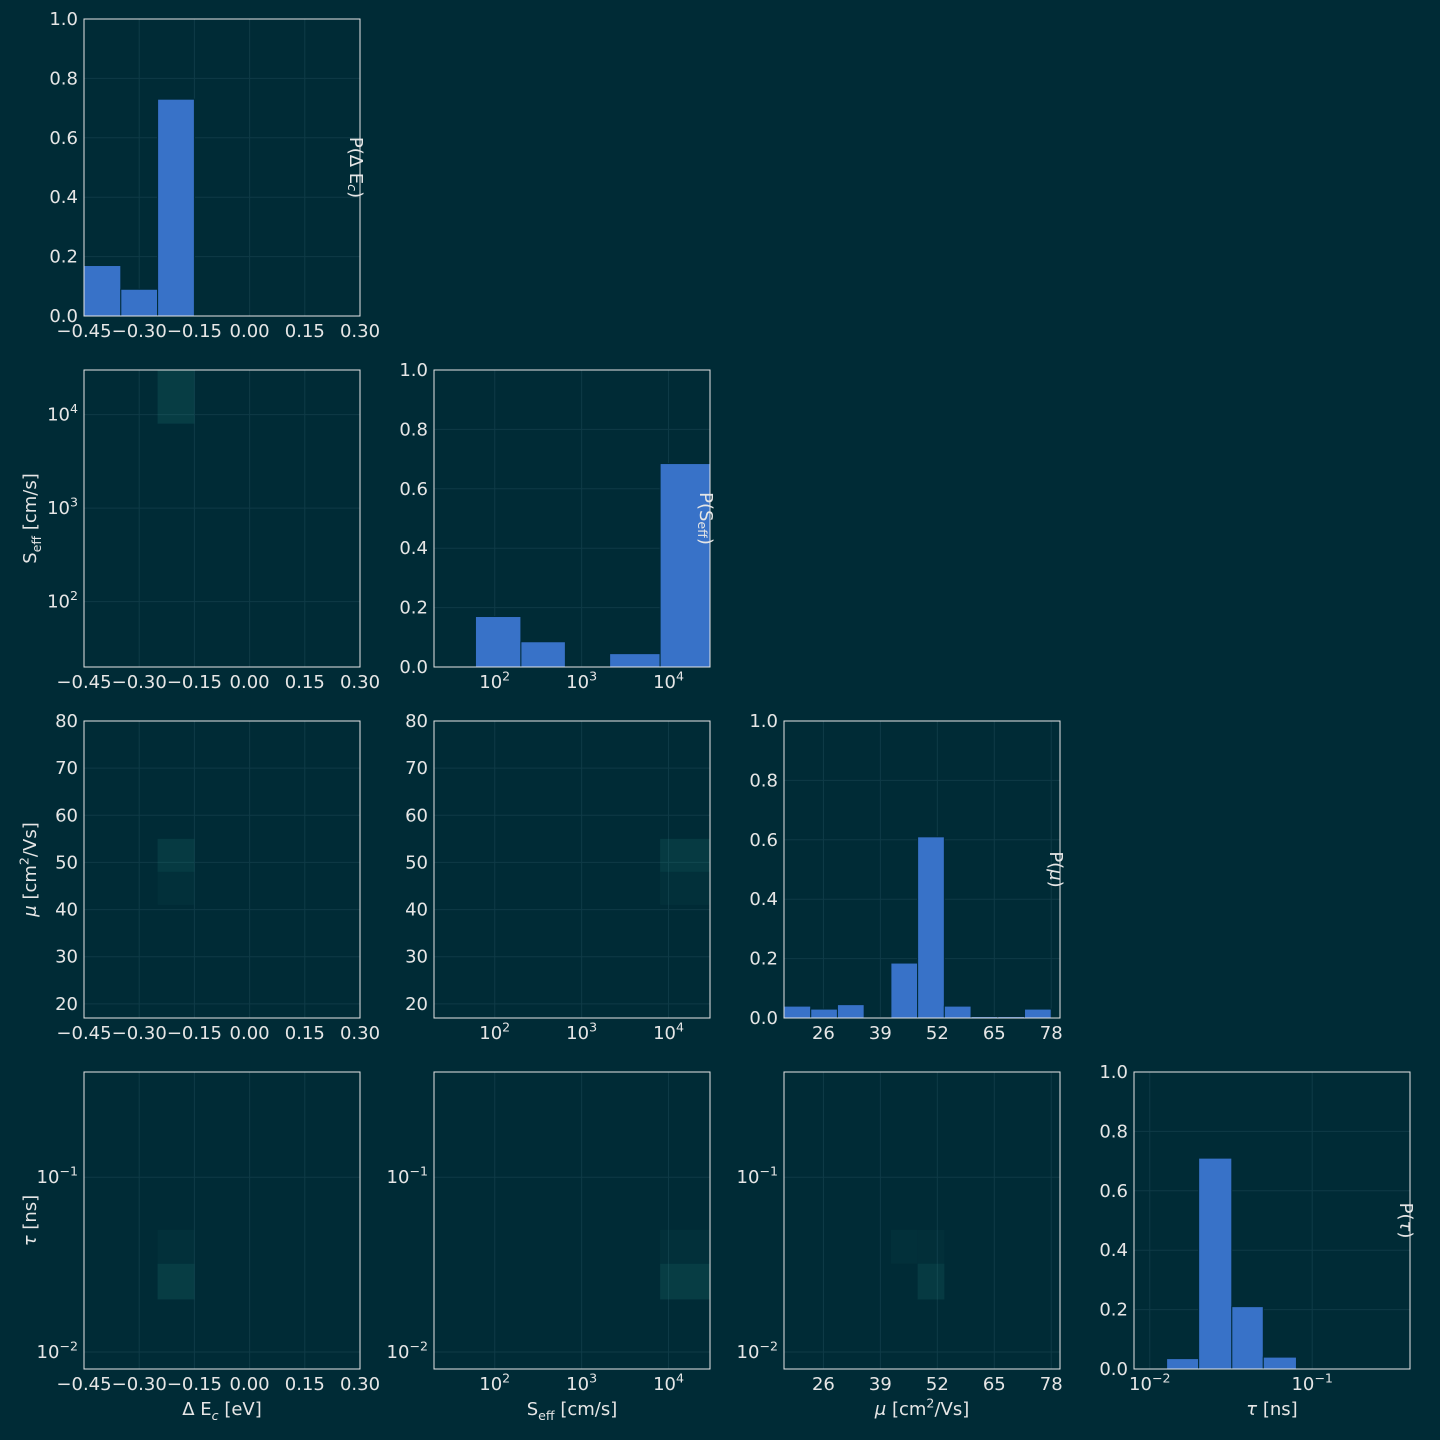 The image size is (1440, 1440). I want to click on joint-panel-tau-vs-Seff: 10² 10³ 10⁴ 10⁻² 10⁻¹ Seff [cm/s], so click(549, 1247).